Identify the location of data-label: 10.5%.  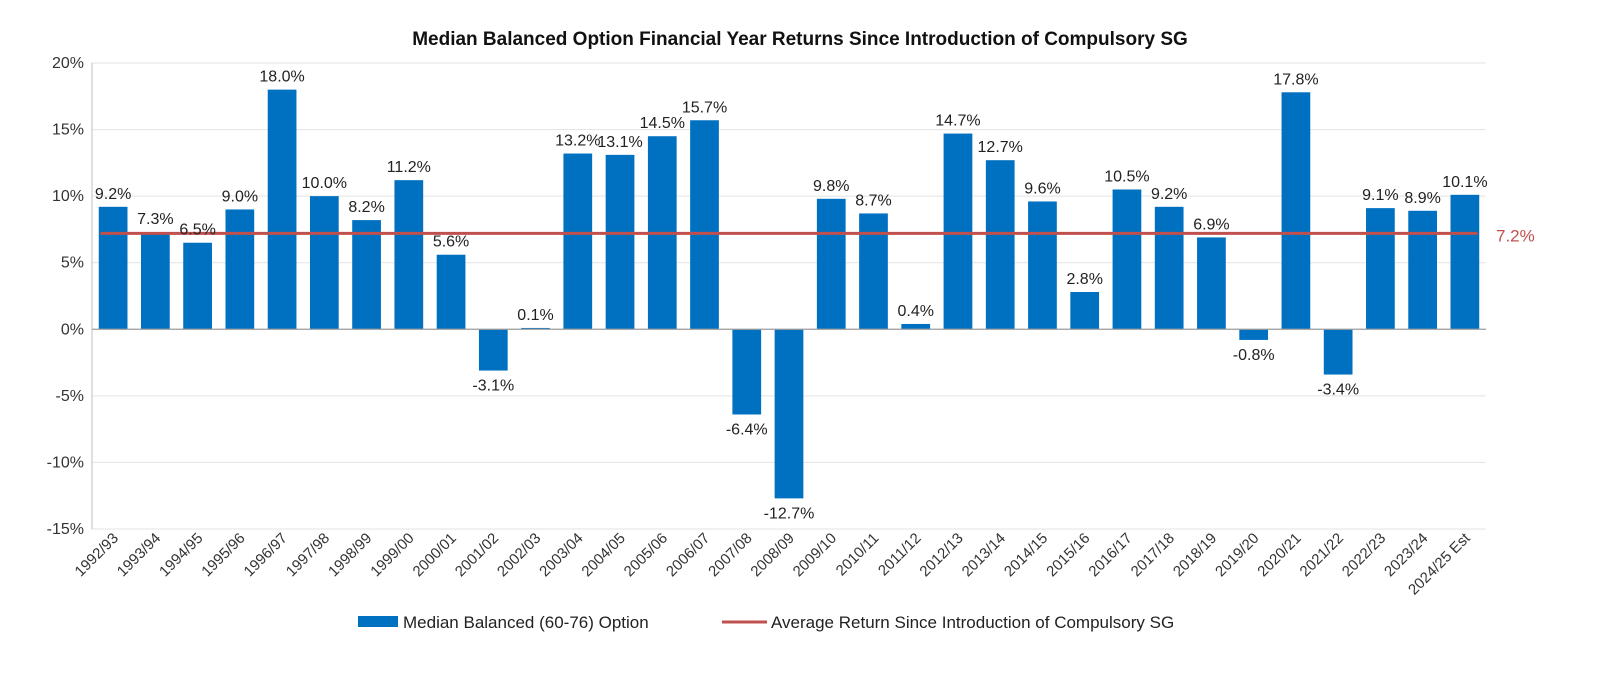
(1126, 176).